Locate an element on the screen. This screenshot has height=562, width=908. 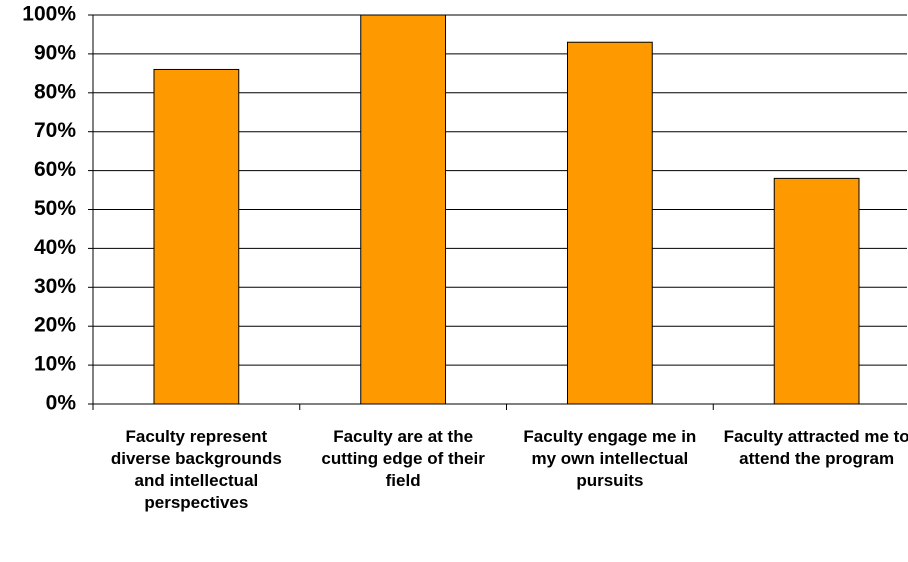
y-tick-label: 90% is located at coordinates (55, 52).